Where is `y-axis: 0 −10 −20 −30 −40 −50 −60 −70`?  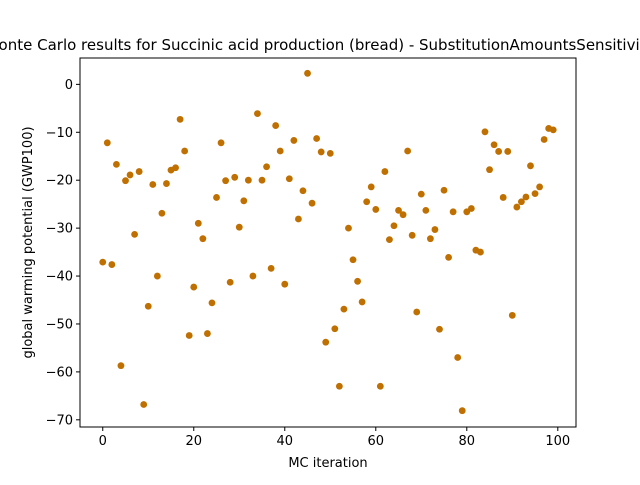 y-axis: 0 −10 −20 −30 −40 −50 −60 −70 is located at coordinates (63, 253).